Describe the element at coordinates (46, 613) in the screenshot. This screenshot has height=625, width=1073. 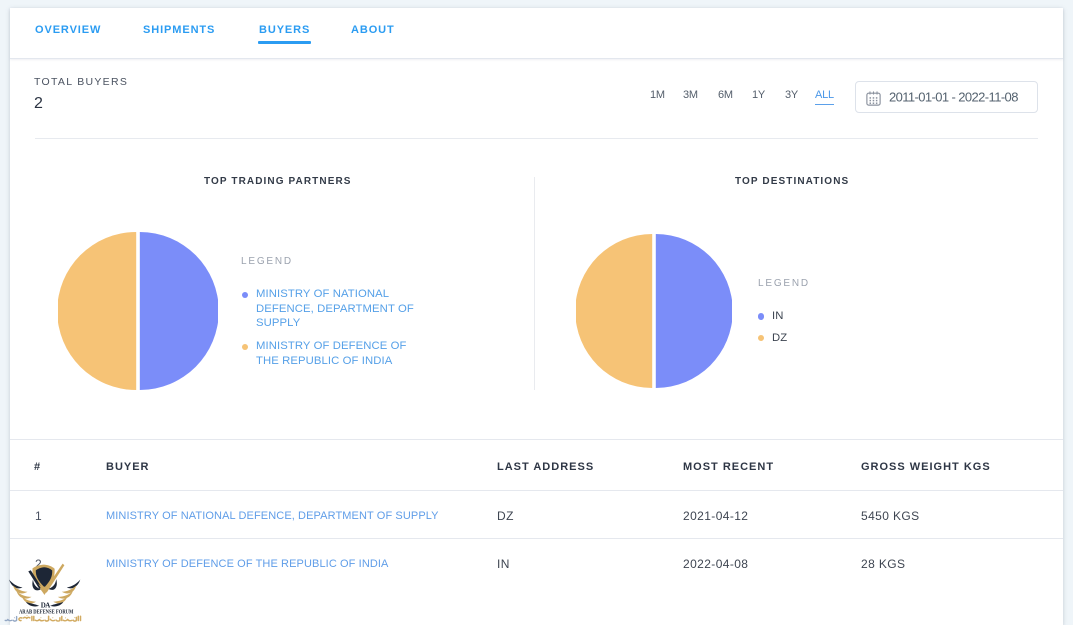
I see `svg-text: ARAB DEFENSE FORUM` at that location.